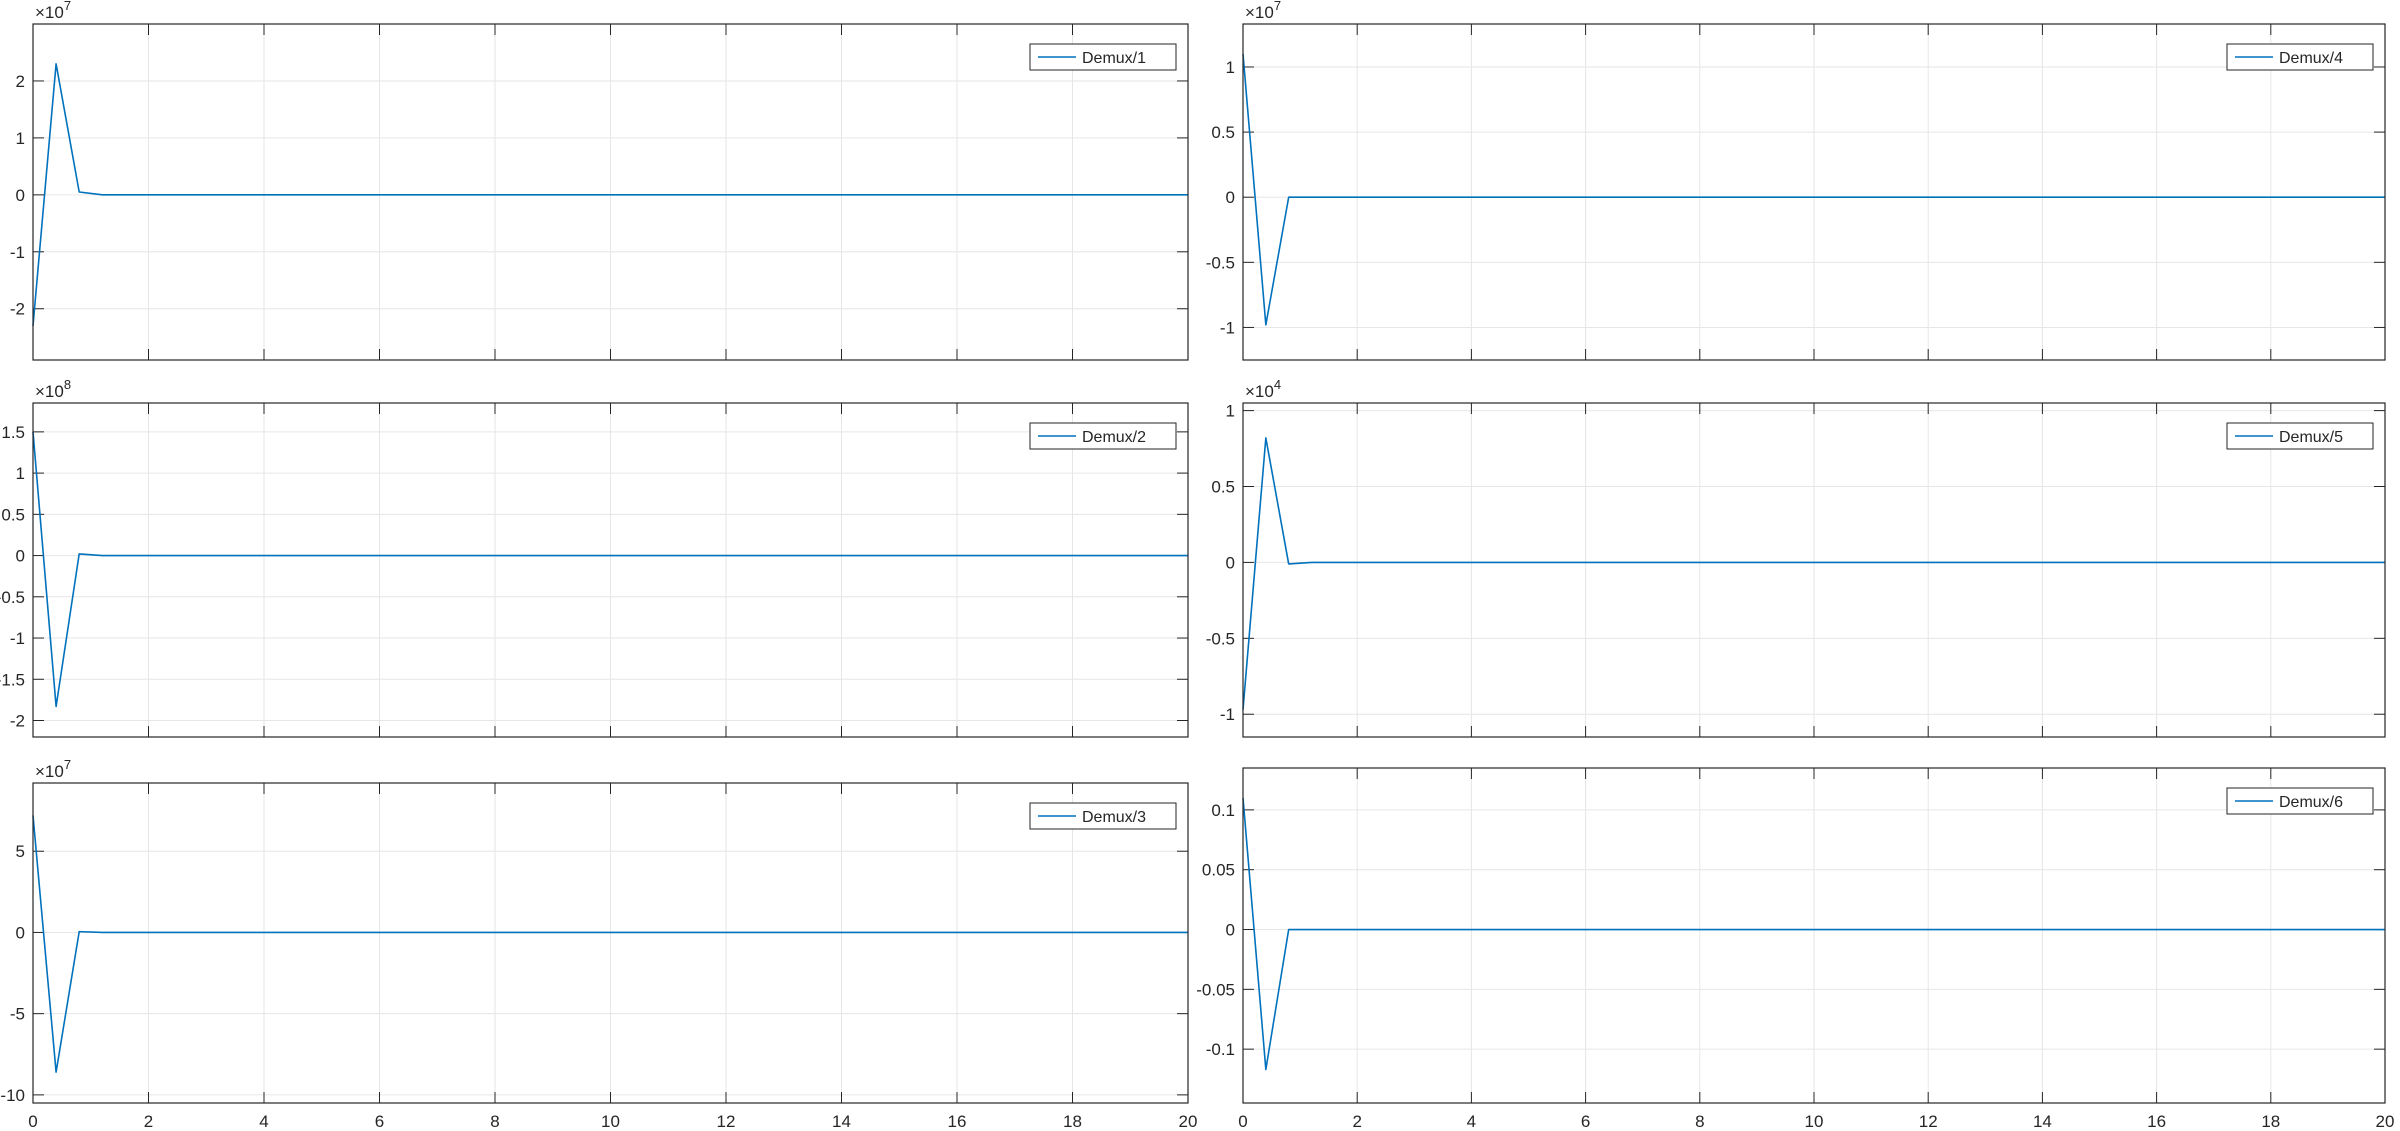 The image size is (2400, 1131). I want to click on legend-label: Demux/1, so click(1114, 58).